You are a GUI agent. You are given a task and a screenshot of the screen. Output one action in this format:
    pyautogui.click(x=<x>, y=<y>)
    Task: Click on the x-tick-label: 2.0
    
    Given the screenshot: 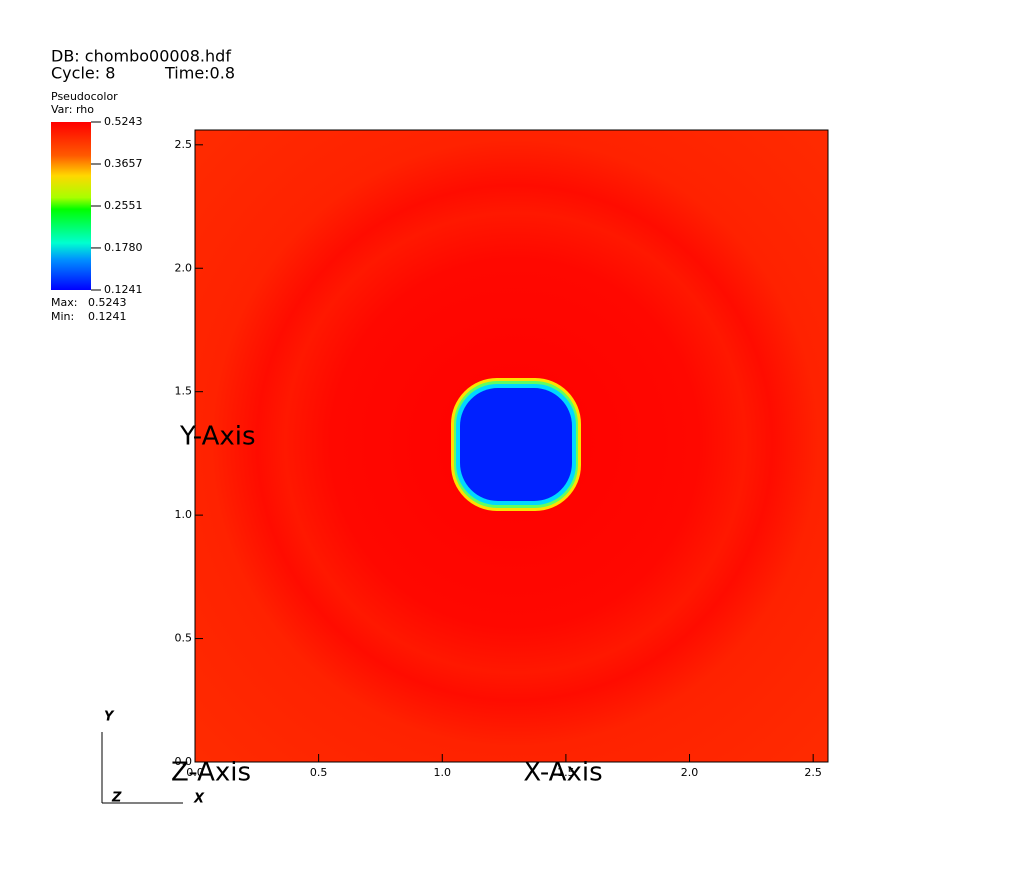 What is the action you would take?
    pyautogui.click(x=690, y=772)
    